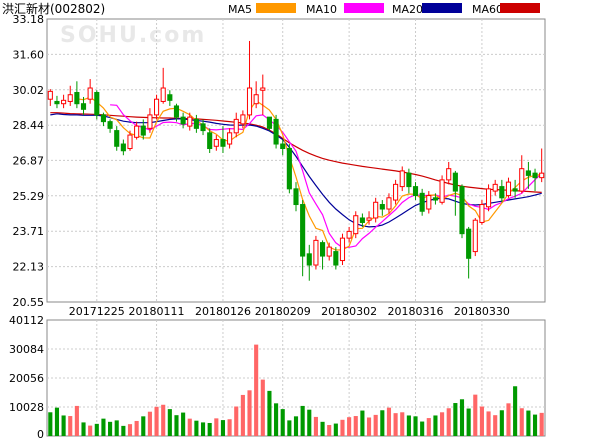  What do you see at coordinates (296, 152) in the screenshot?
I see `ma-line-ma60` at bounding box center [296, 152].